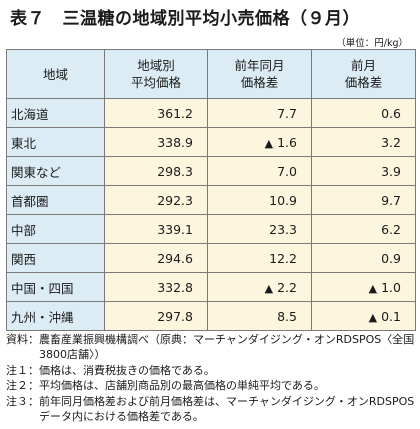 The image size is (420, 429). Describe the element at coordinates (391, 171) in the screenshot. I see `mom-diff-value: 3.9` at that location.